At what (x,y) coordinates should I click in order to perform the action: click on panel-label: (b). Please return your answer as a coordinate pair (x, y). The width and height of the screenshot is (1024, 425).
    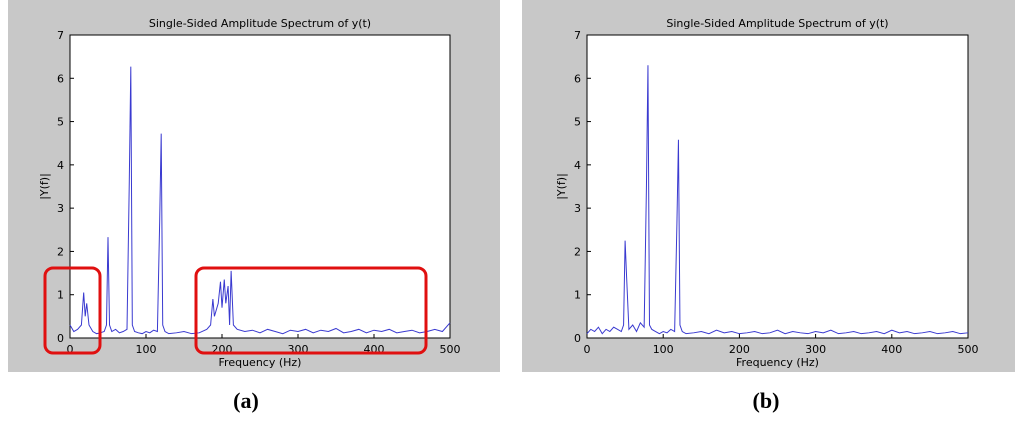
    Looking at the image, I should click on (766, 400).